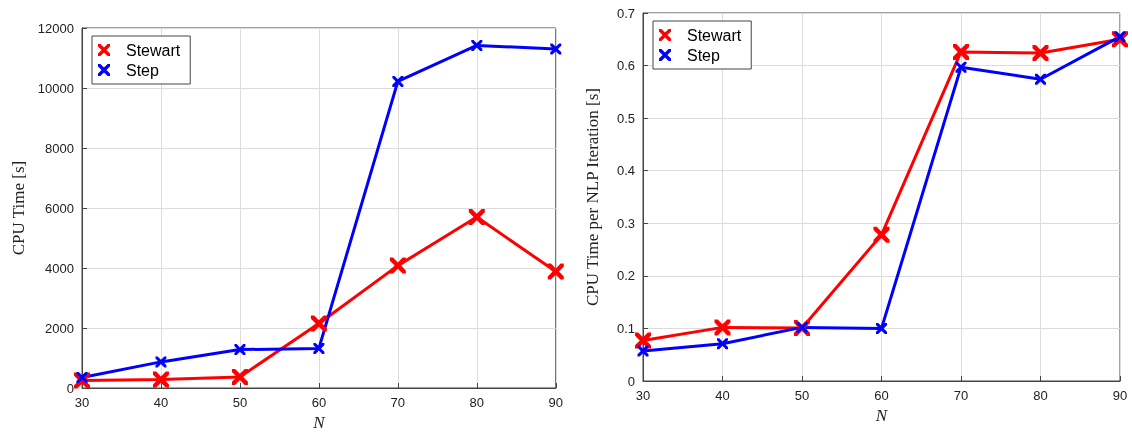  What do you see at coordinates (625, 171) in the screenshot?
I see `y-tick-label: 0.4` at bounding box center [625, 171].